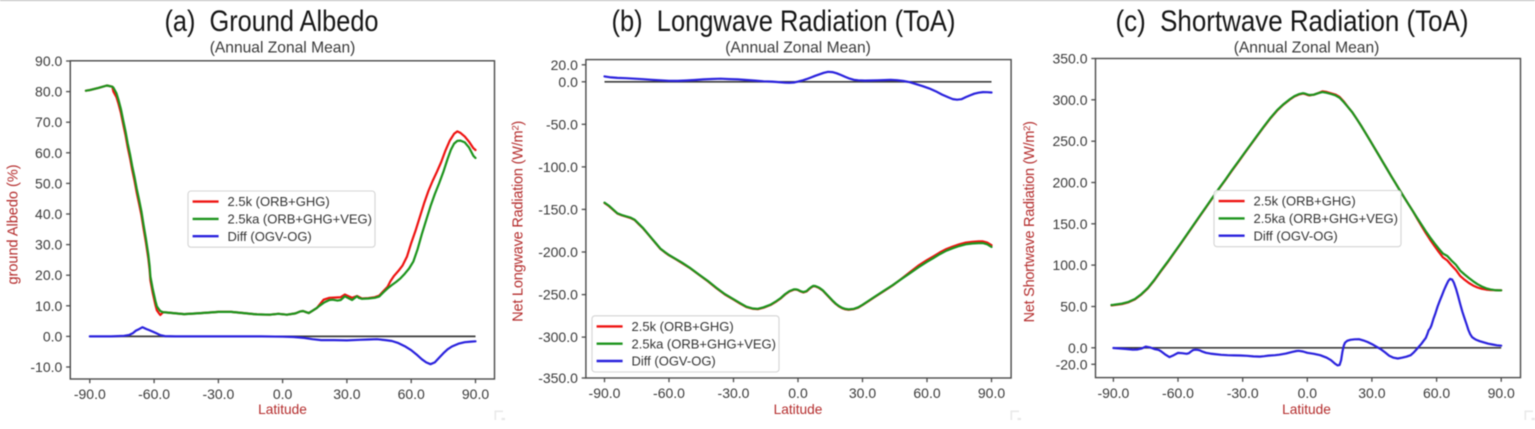 The image size is (1535, 429). What do you see at coordinates (1069, 183) in the screenshot?
I see `svg-text: 200.0` at bounding box center [1069, 183].